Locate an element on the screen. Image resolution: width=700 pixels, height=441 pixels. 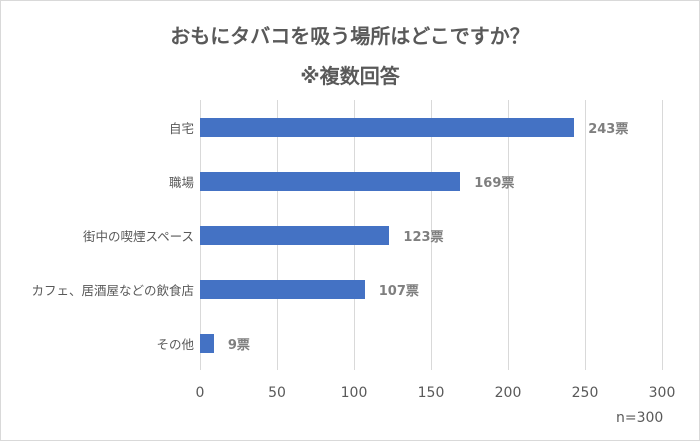
data-label: 123票 is located at coordinates (423, 237).